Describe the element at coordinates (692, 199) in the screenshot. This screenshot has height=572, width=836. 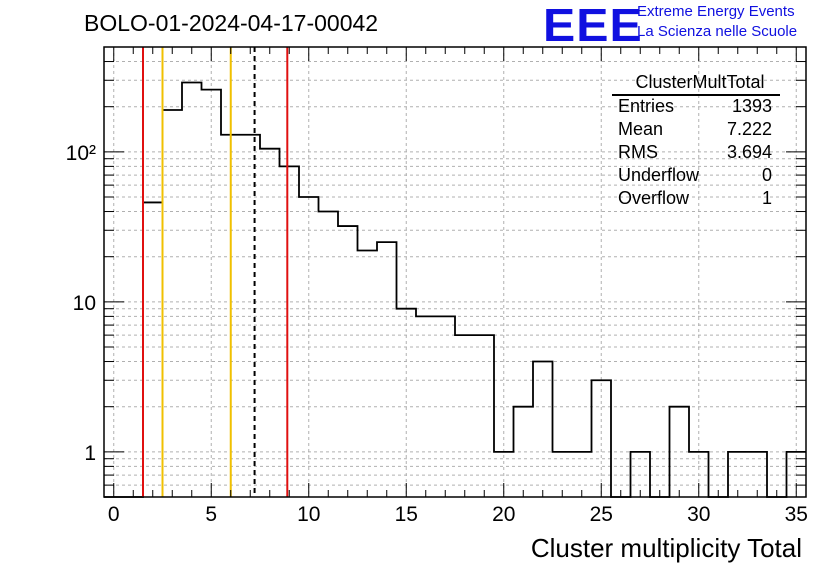
I see `stats-row-overflow: Overflow 1` at that location.